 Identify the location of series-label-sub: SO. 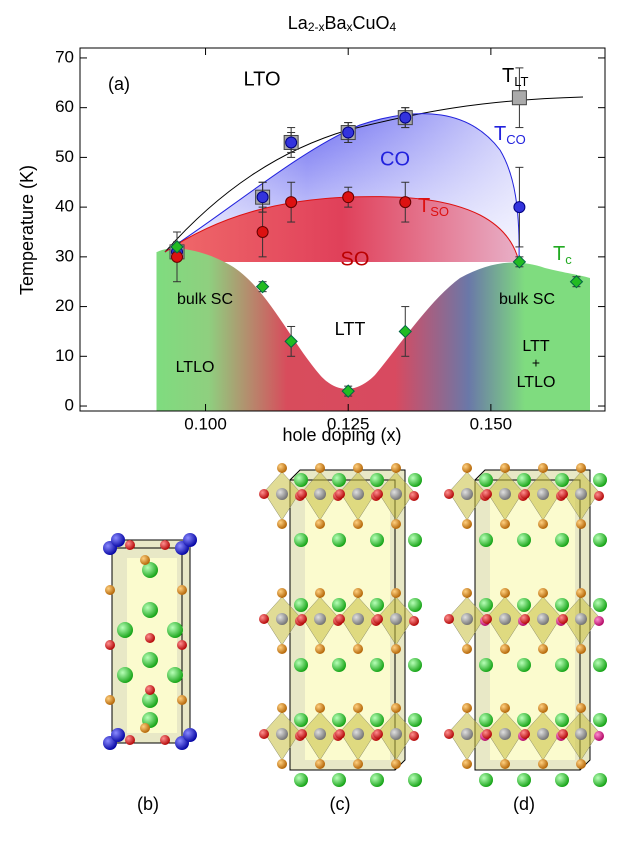
(439, 211).